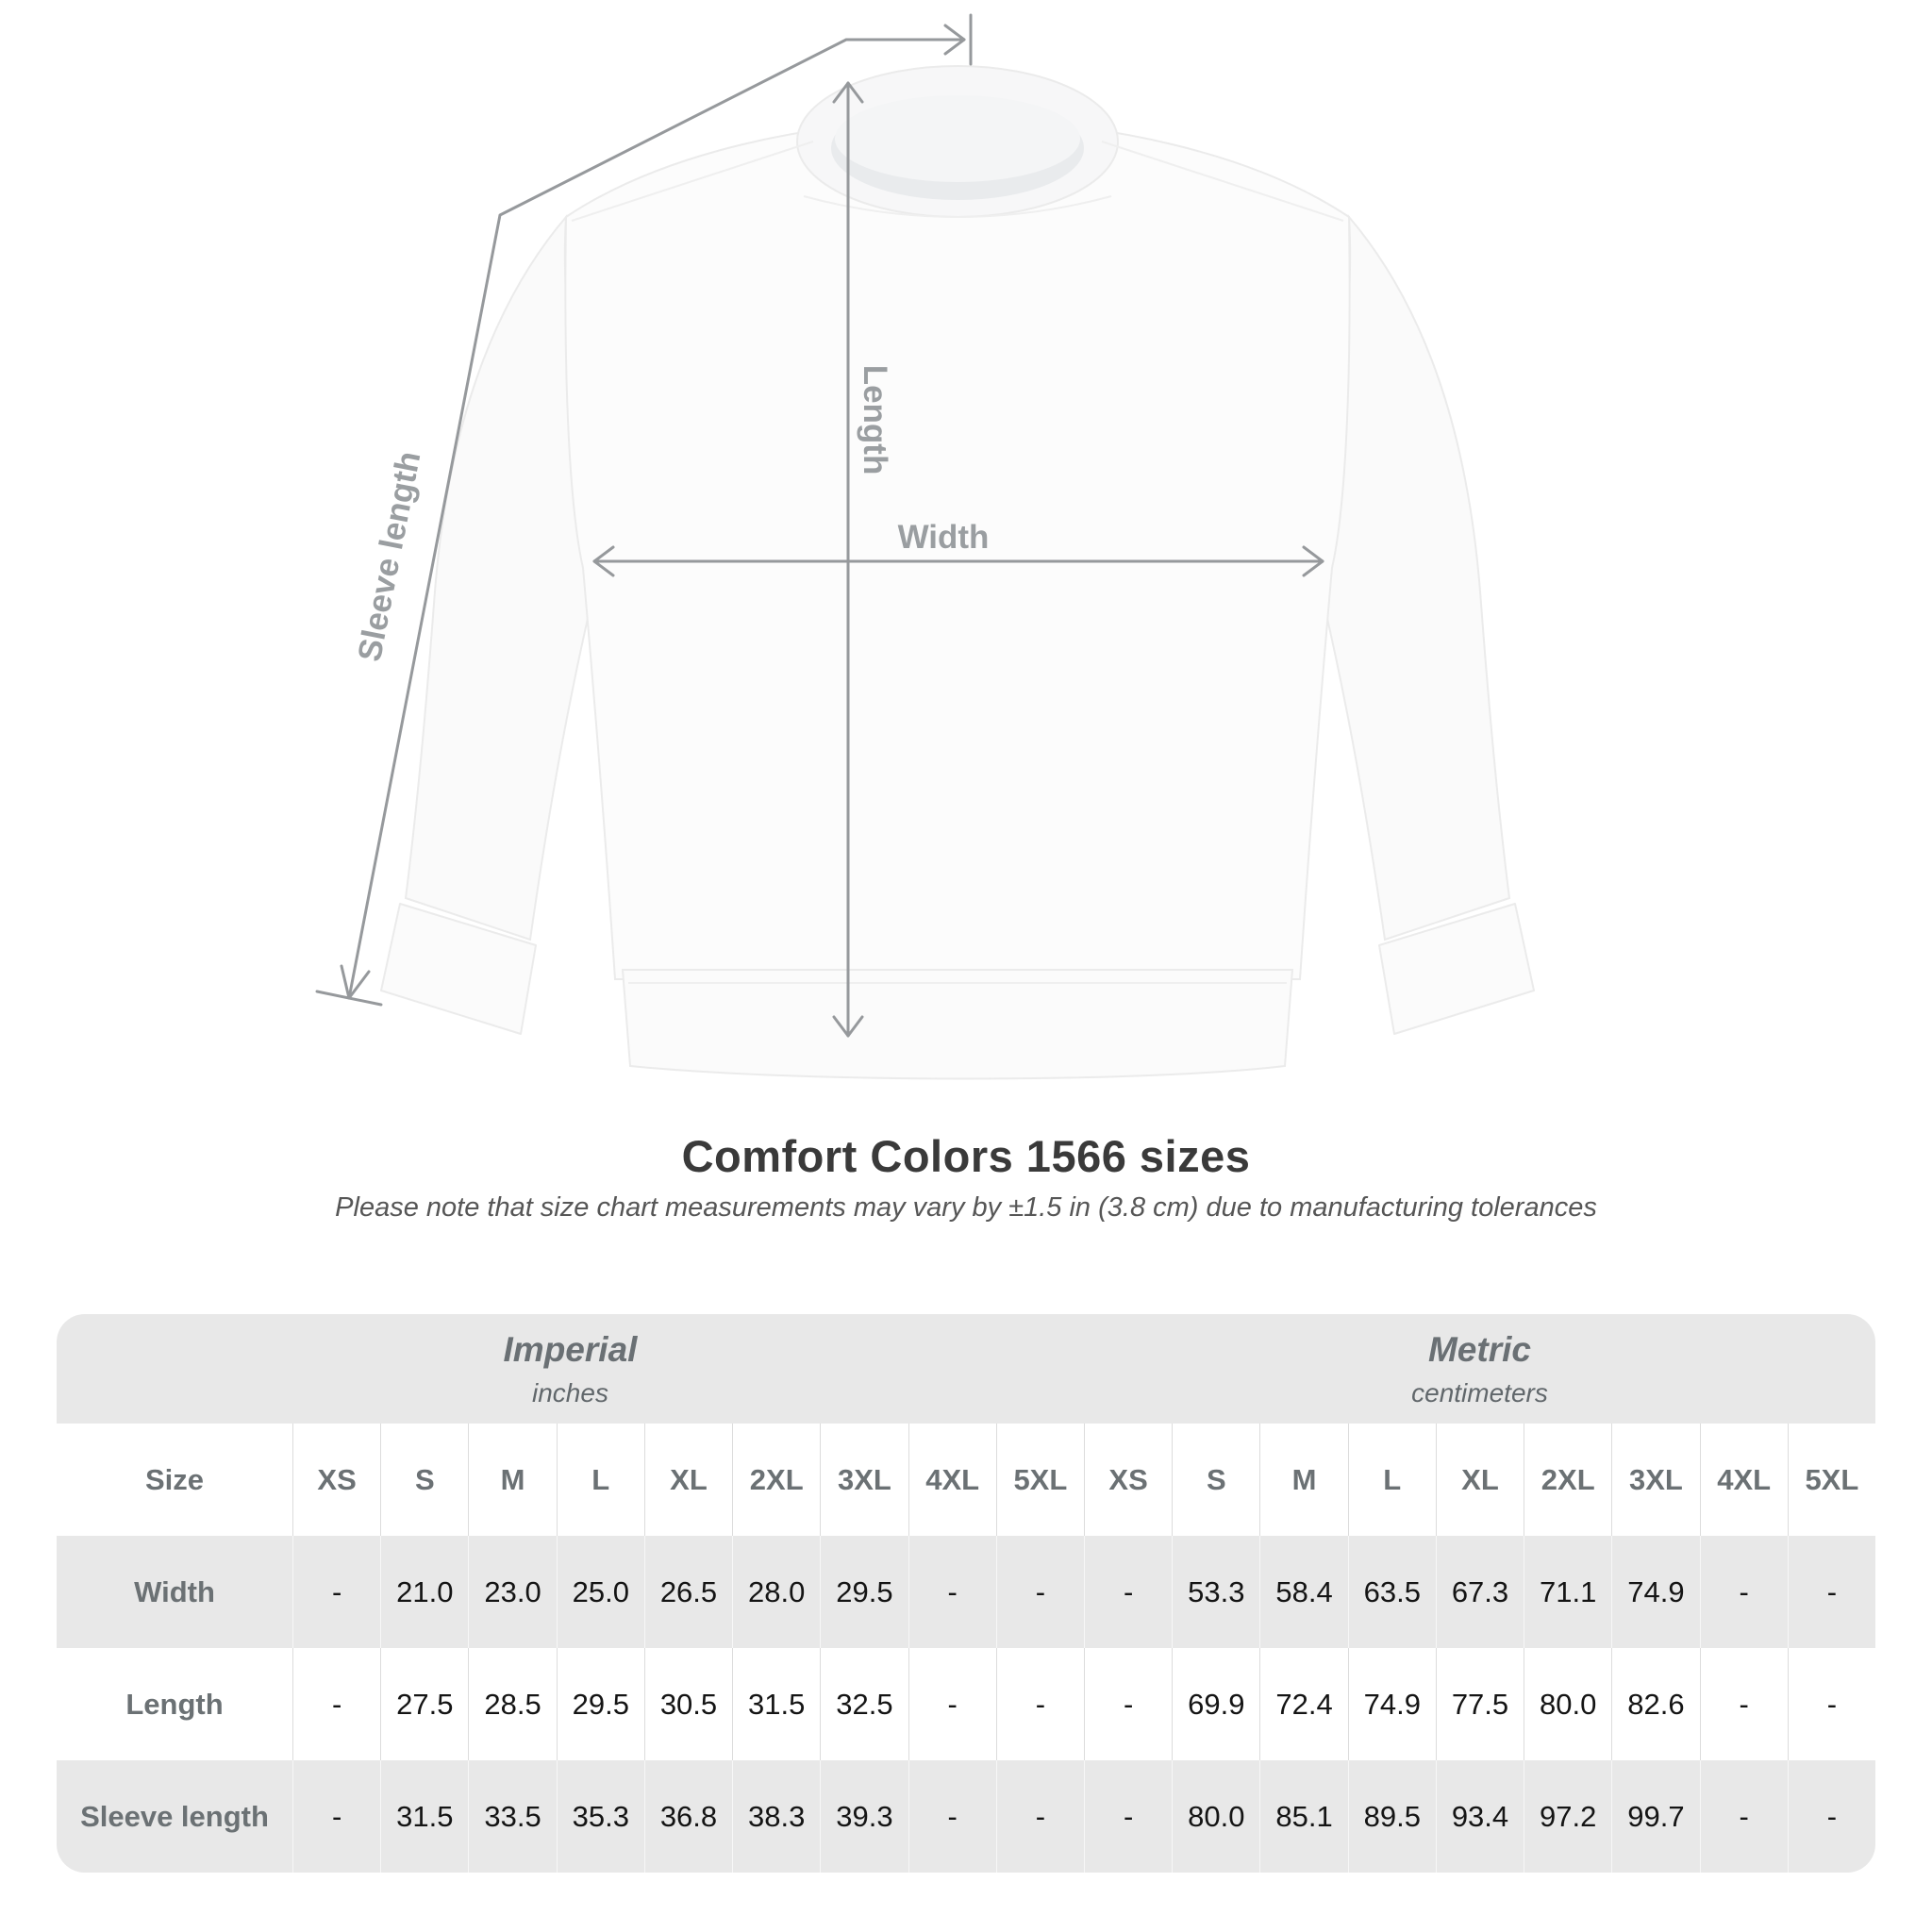 This screenshot has width=1932, height=1932. What do you see at coordinates (1223, 182) in the screenshot?
I see `right-shoulder-seam` at bounding box center [1223, 182].